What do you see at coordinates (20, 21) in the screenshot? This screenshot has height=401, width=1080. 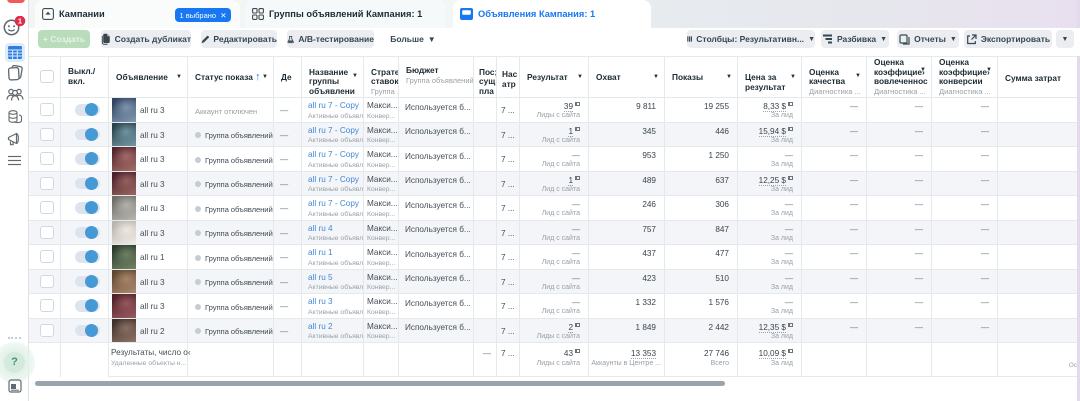 I see `svg-text: 1` at bounding box center [20, 21].